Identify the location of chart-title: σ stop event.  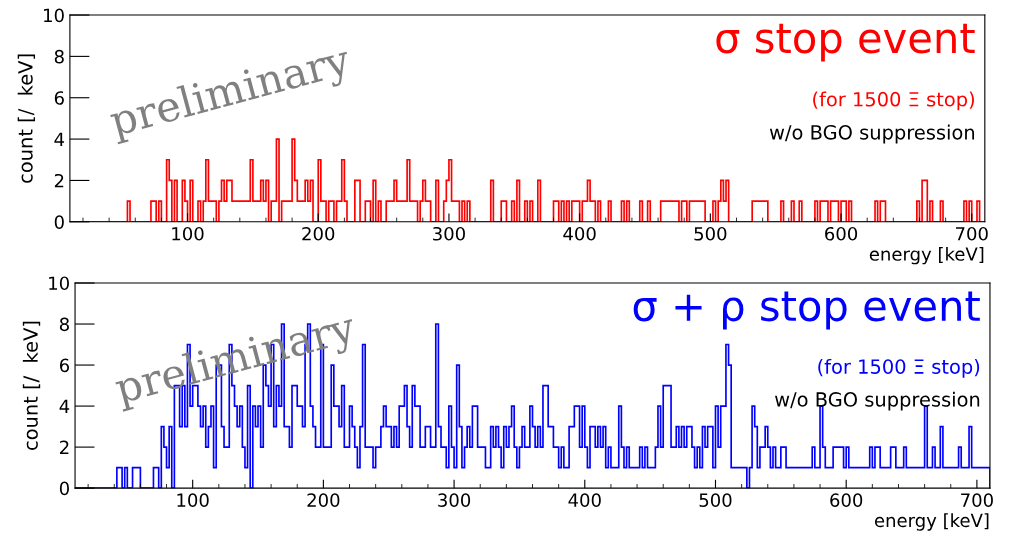
(845, 42).